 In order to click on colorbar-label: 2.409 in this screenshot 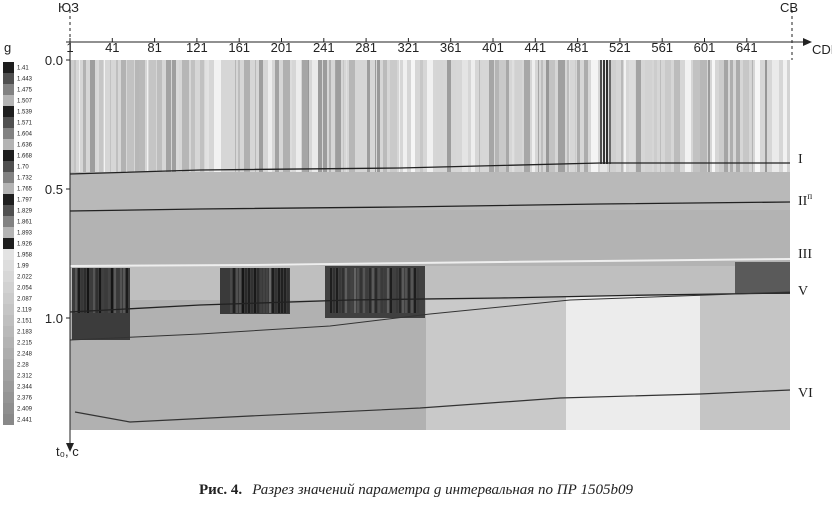, I will do `click(25, 410)`.